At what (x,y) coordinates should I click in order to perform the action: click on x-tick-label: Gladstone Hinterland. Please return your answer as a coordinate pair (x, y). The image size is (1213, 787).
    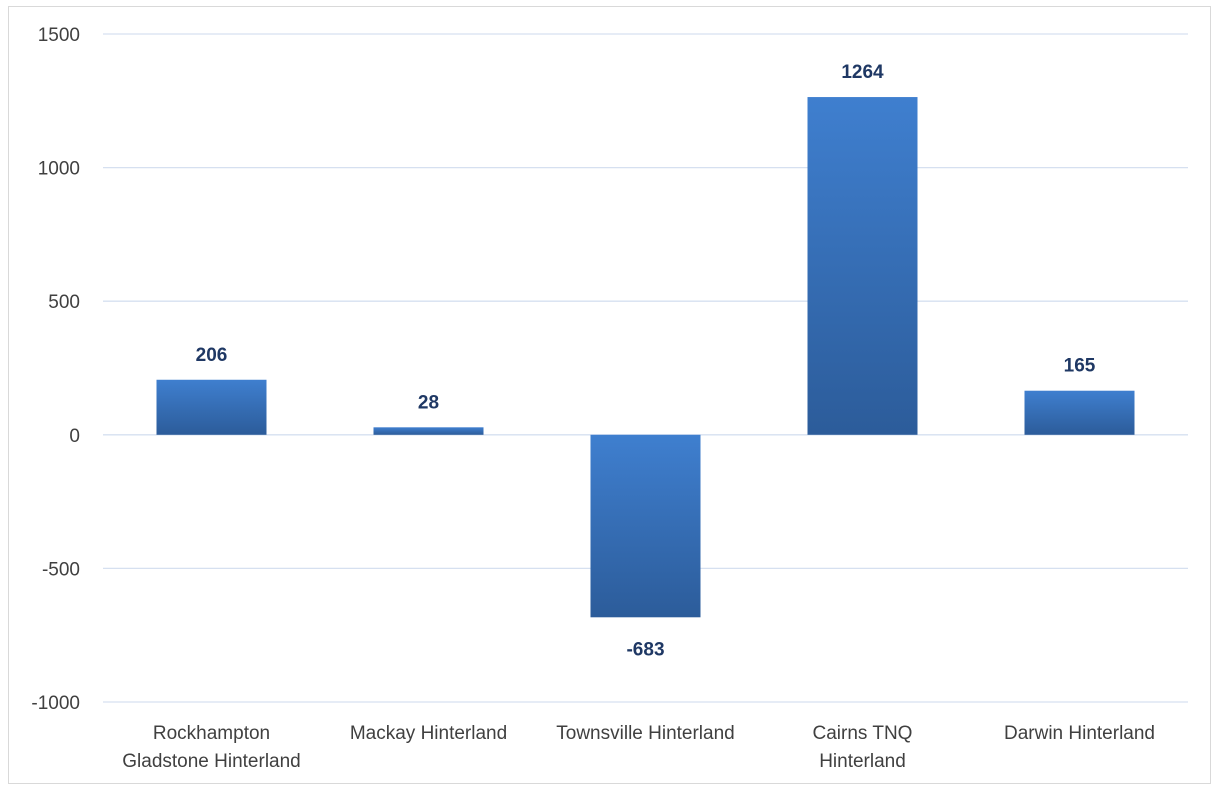
    Looking at the image, I should click on (211, 761).